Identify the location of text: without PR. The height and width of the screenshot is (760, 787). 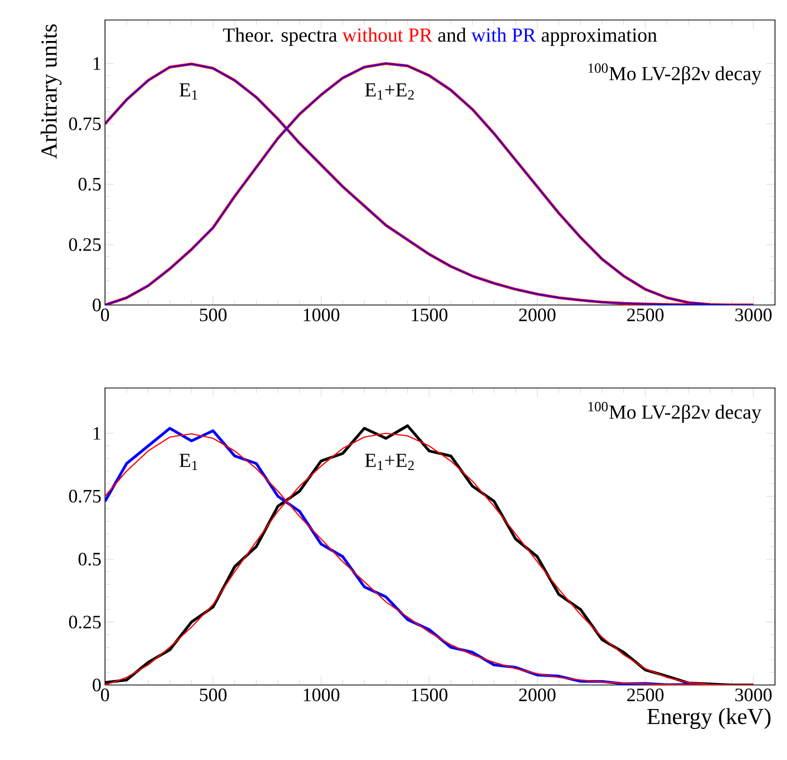
(387, 35).